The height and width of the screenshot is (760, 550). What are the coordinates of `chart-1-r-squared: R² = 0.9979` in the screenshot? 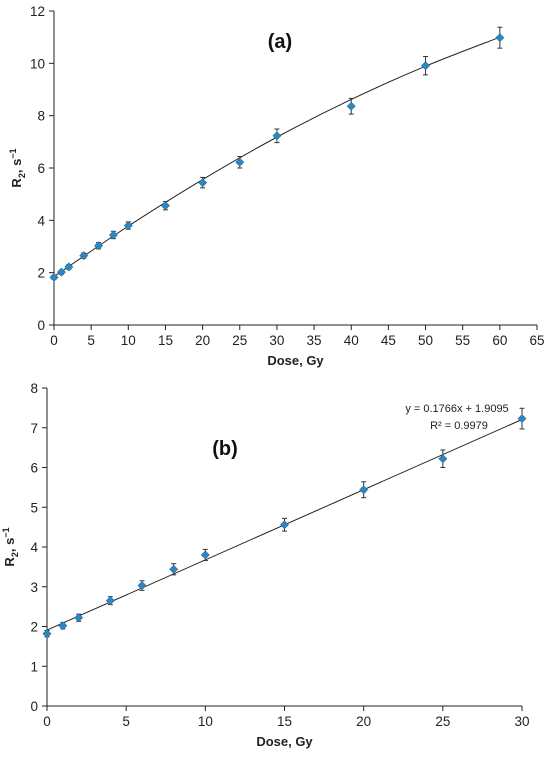 It's located at (459, 426).